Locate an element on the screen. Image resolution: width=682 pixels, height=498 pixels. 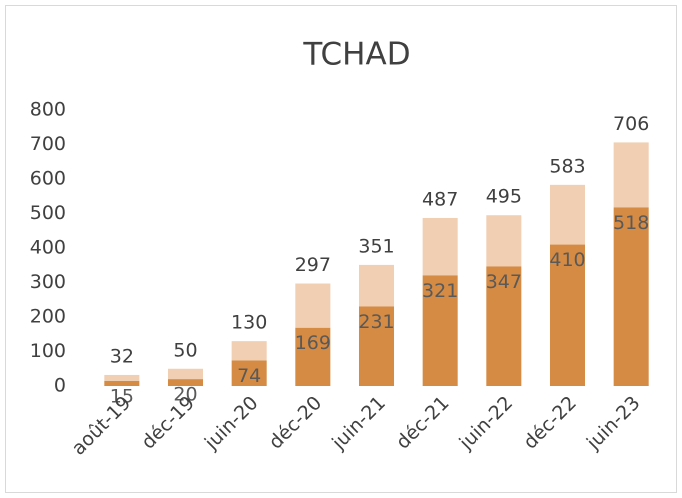
data-label: 231 is located at coordinates (376, 322).